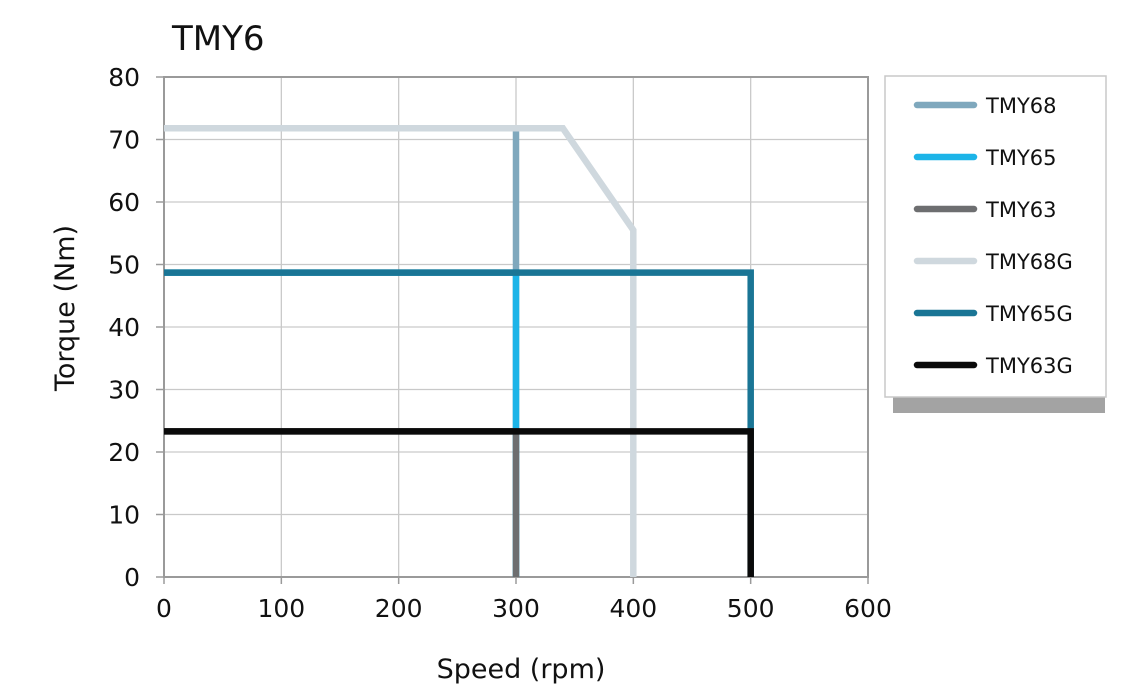  What do you see at coordinates (124, 77) in the screenshot?
I see `y-tick-label: 80` at bounding box center [124, 77].